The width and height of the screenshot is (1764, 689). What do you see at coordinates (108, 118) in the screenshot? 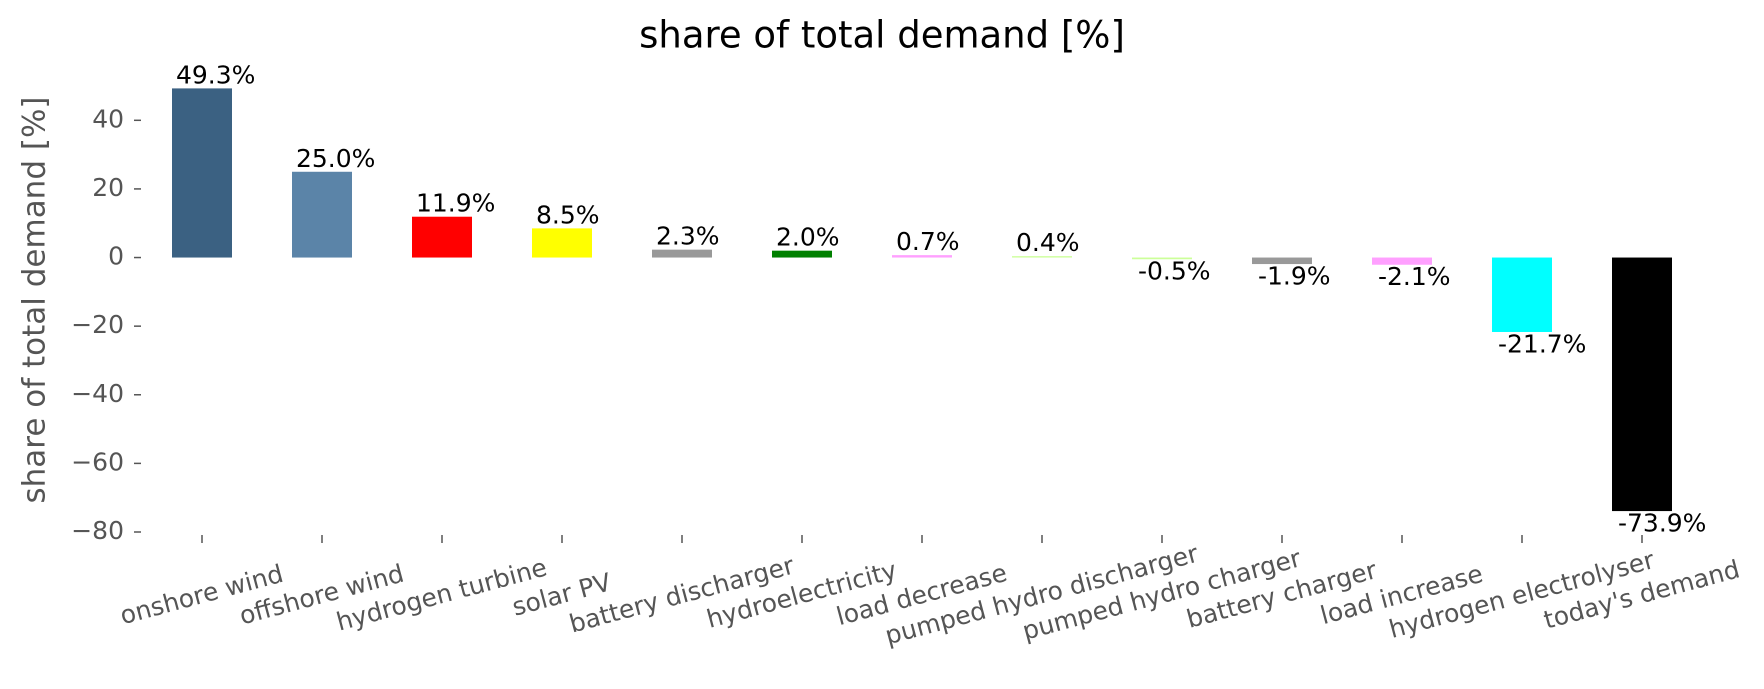
I see `y-tick-label: 40` at bounding box center [108, 118].